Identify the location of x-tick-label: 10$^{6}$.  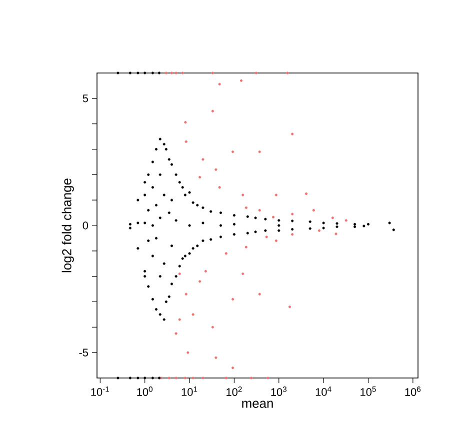
(413, 391).